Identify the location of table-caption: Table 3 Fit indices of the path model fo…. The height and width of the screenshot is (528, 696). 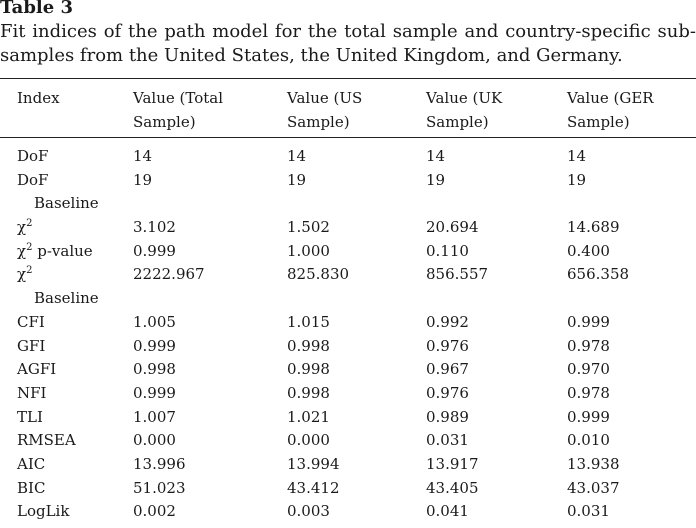
(348, 34).